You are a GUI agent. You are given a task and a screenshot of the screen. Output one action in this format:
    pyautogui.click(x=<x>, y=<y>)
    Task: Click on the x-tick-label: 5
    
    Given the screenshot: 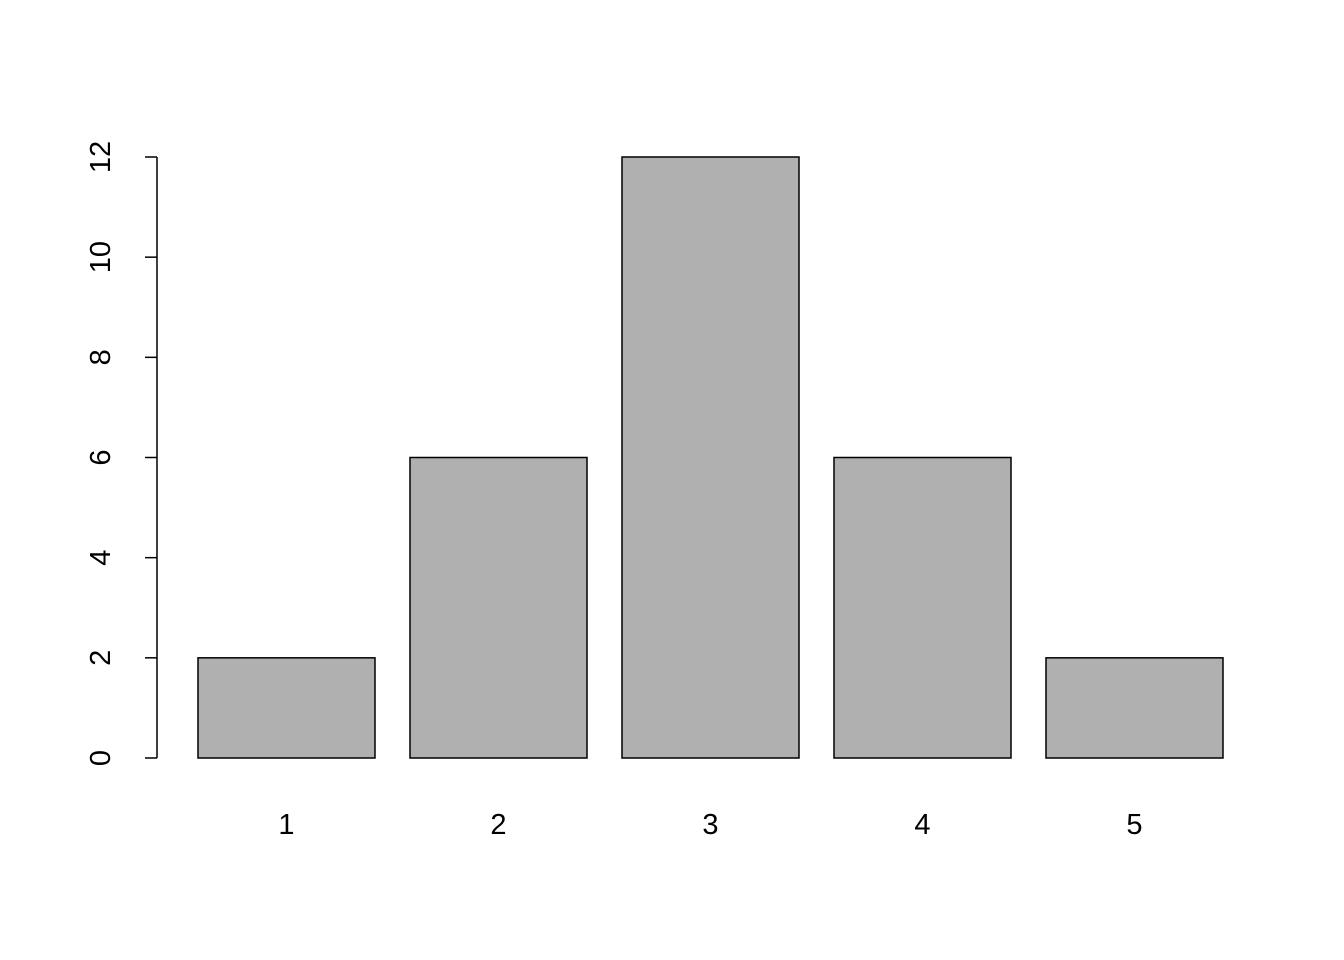 What is the action you would take?
    pyautogui.click(x=1134, y=825)
    